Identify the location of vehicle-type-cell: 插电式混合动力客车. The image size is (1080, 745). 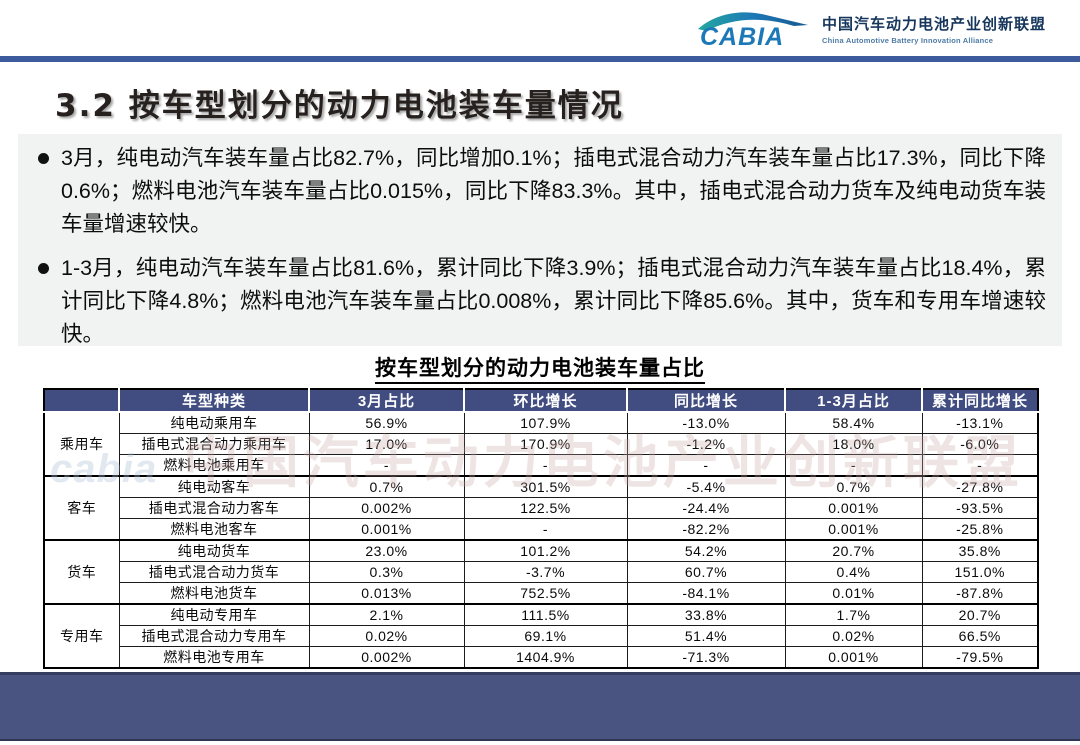
(214, 508).